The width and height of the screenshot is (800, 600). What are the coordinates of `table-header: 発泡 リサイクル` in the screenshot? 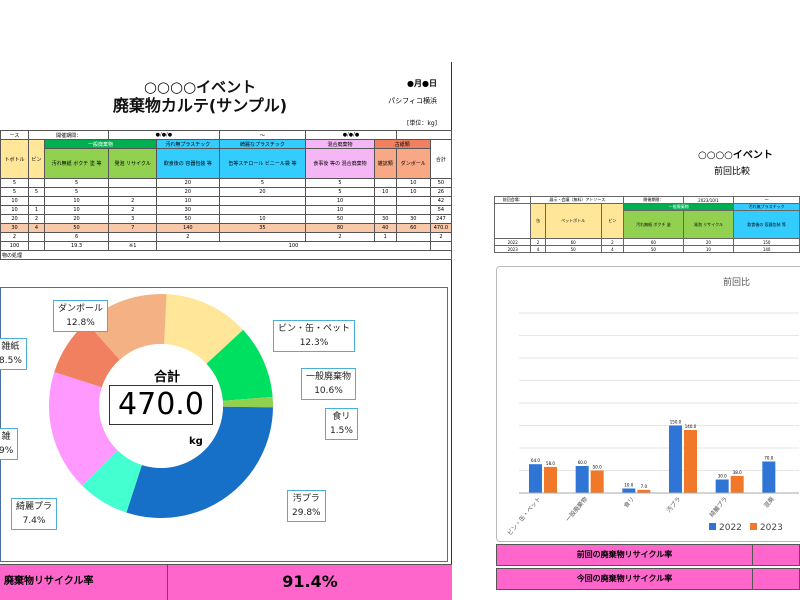 It's located at (133, 163).